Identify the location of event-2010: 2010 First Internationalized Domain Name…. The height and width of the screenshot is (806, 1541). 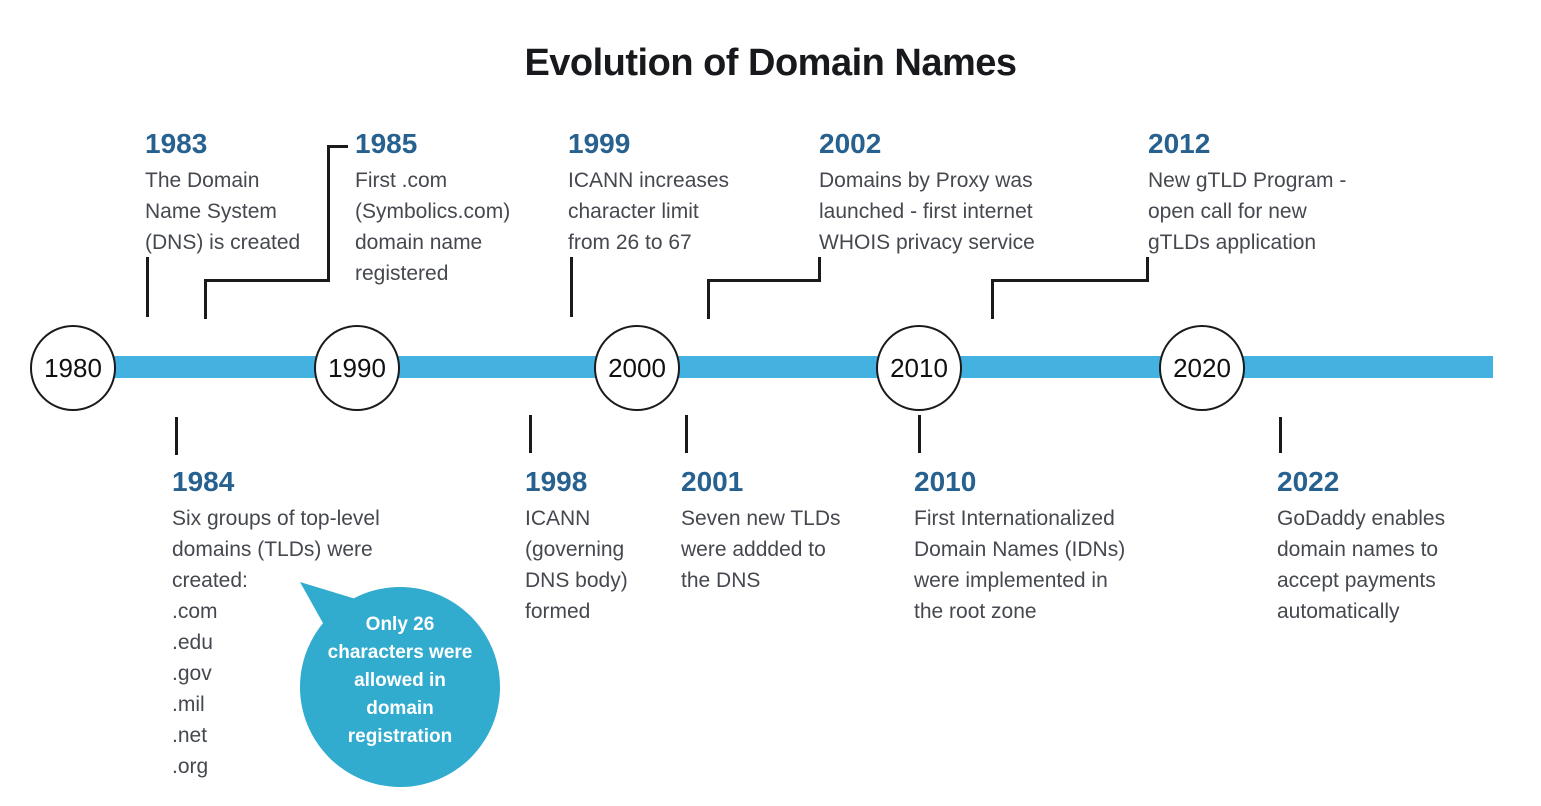
(1019, 546).